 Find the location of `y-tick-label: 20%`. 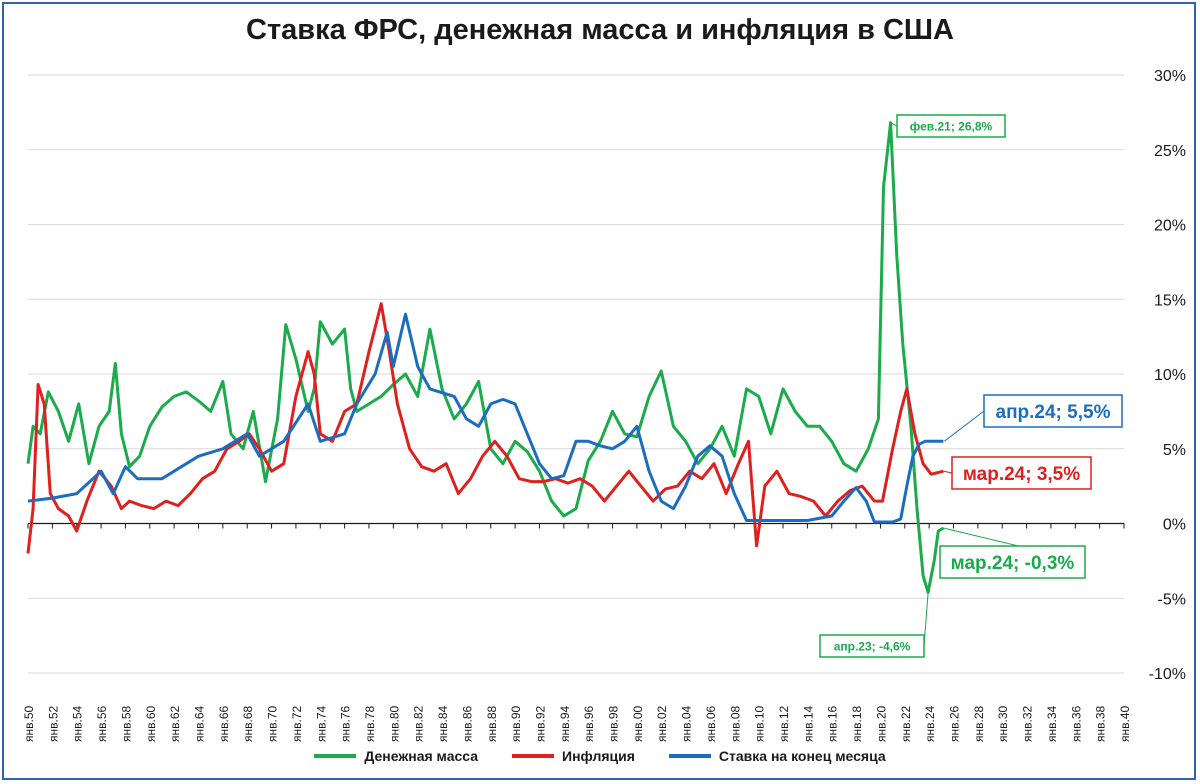

y-tick-label: 20% is located at coordinates (1170, 226).